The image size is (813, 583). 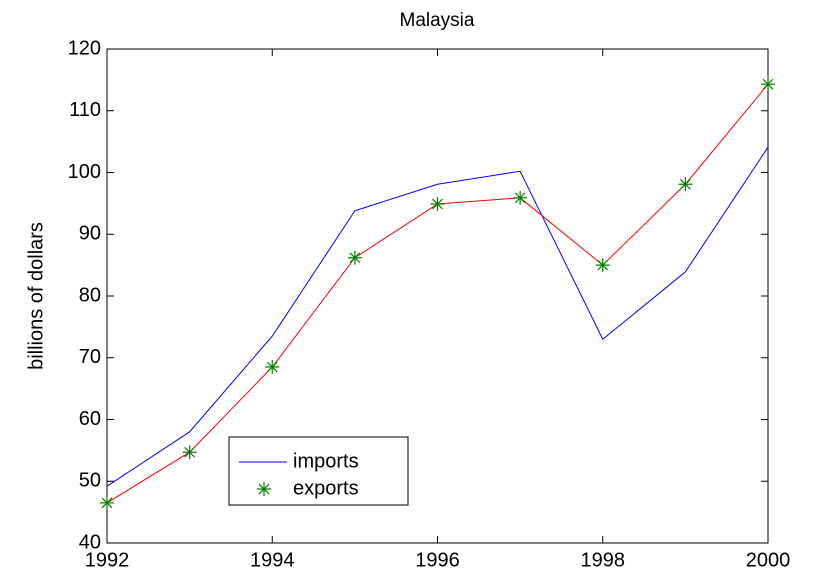 What do you see at coordinates (768, 560) in the screenshot?
I see `x-tick-label: 2000` at bounding box center [768, 560].